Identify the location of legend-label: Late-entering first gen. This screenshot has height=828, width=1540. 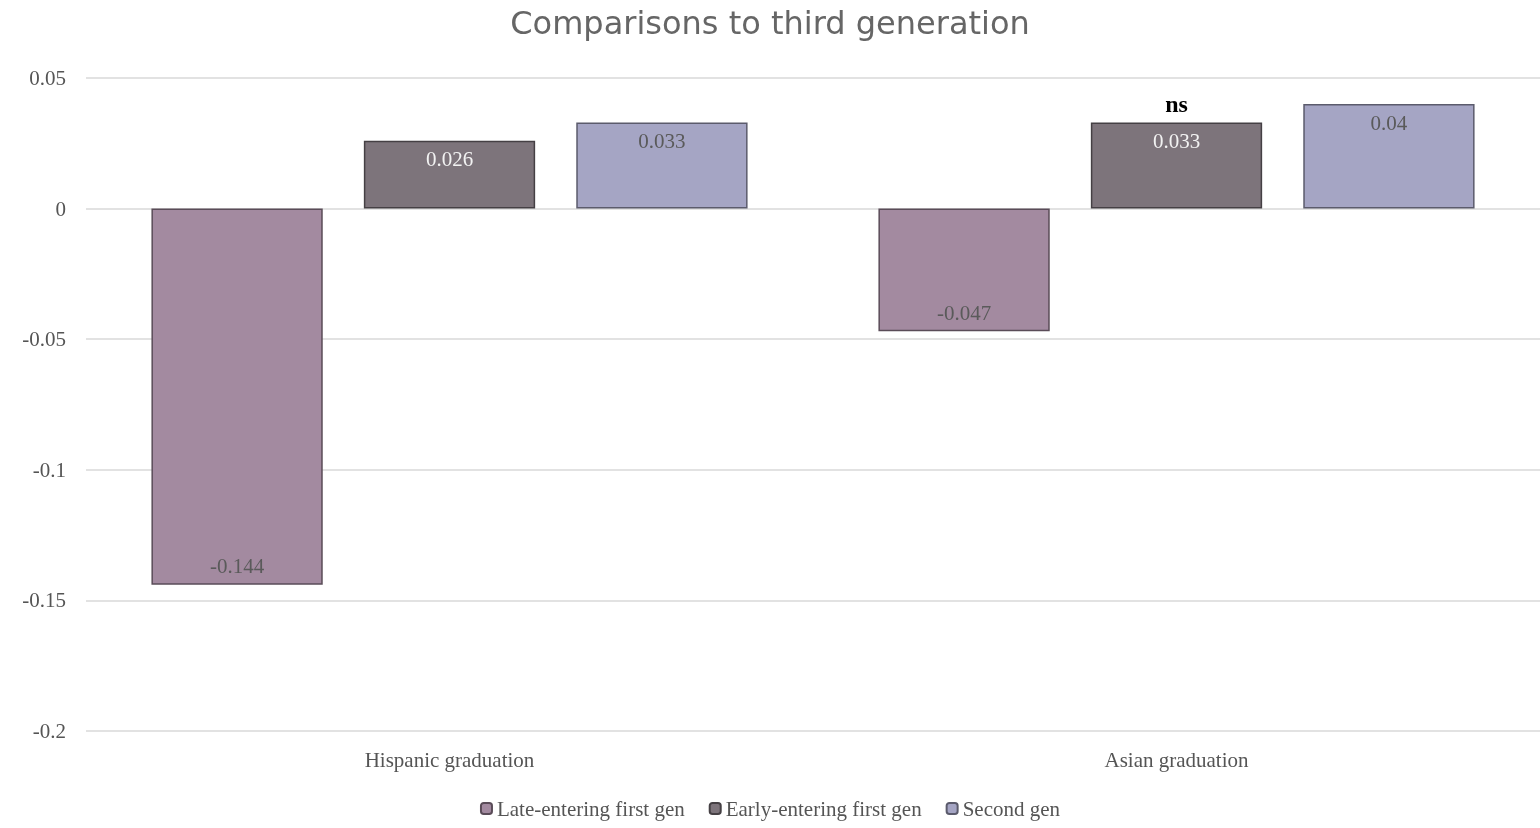
(591, 808).